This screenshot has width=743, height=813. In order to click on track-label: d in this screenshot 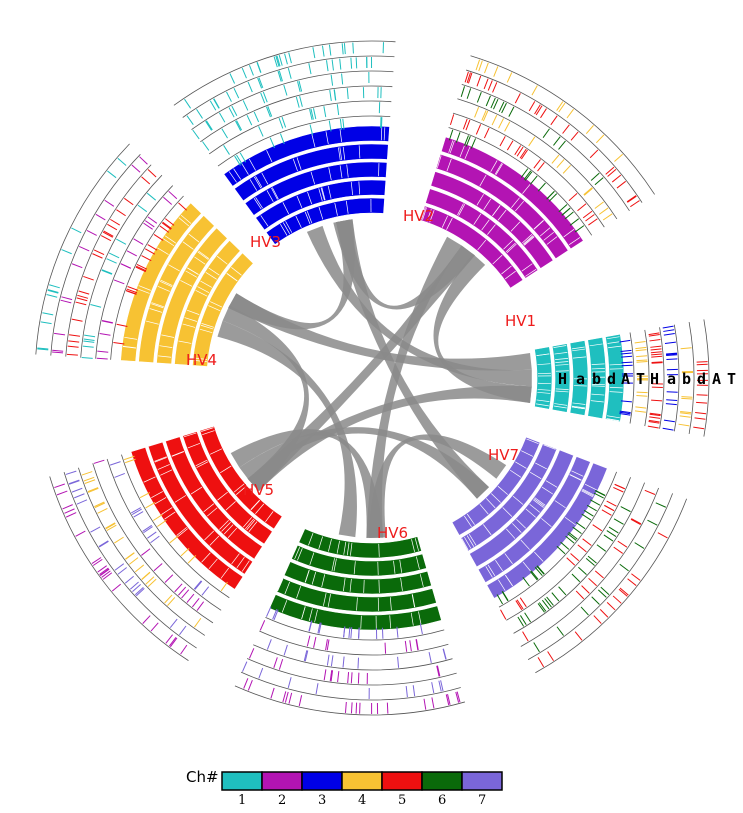, I will do `click(701, 379)`.